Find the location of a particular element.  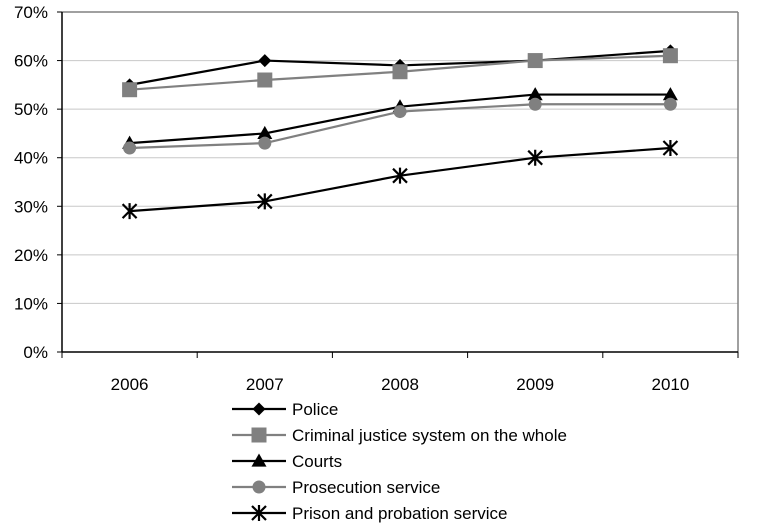

x-tick-label: 2010 is located at coordinates (670, 384).